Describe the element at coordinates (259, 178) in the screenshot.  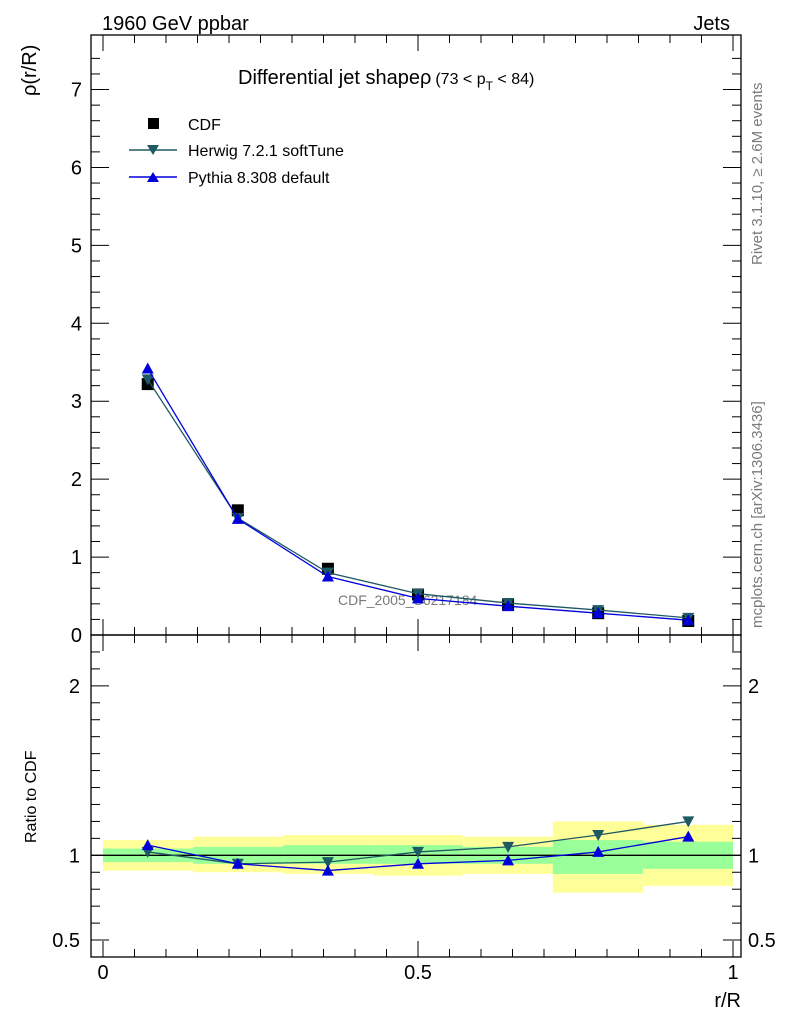
I see `legend-label-pythia: Pythia 8.308 default` at that location.